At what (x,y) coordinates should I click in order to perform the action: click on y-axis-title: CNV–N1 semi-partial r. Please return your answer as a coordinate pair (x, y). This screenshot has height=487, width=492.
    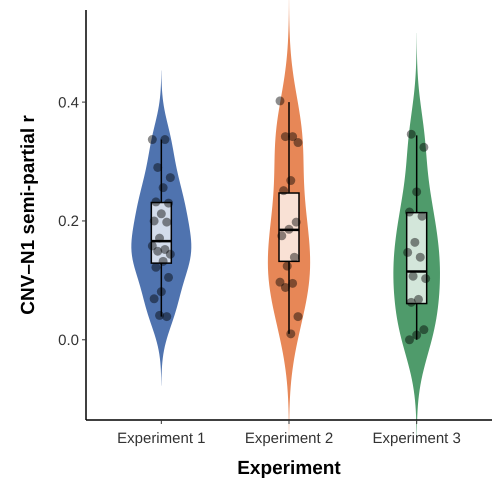
    Looking at the image, I should click on (28, 214).